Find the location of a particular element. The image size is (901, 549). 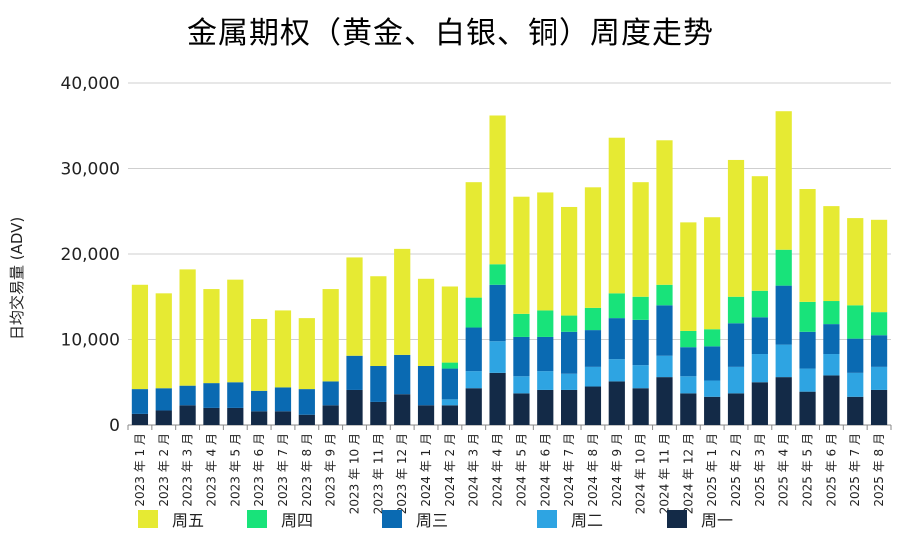

x-tick-label: 2024 年 1 月 is located at coordinates (426, 470).